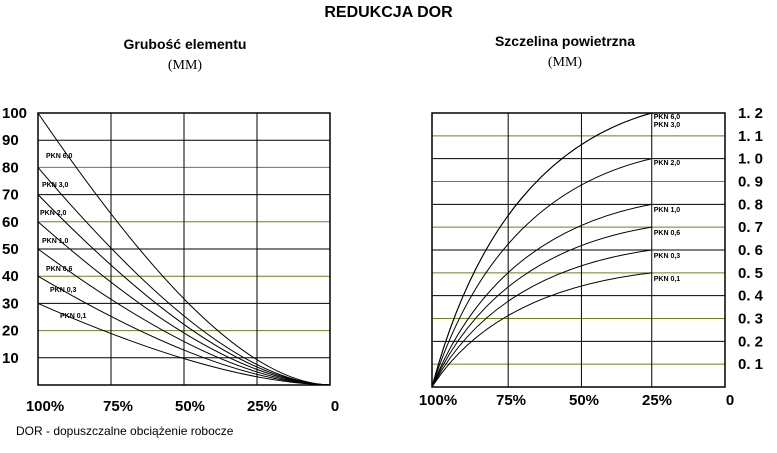  What do you see at coordinates (10, 140) in the screenshot?
I see `left-y-tick-label: 90` at bounding box center [10, 140].